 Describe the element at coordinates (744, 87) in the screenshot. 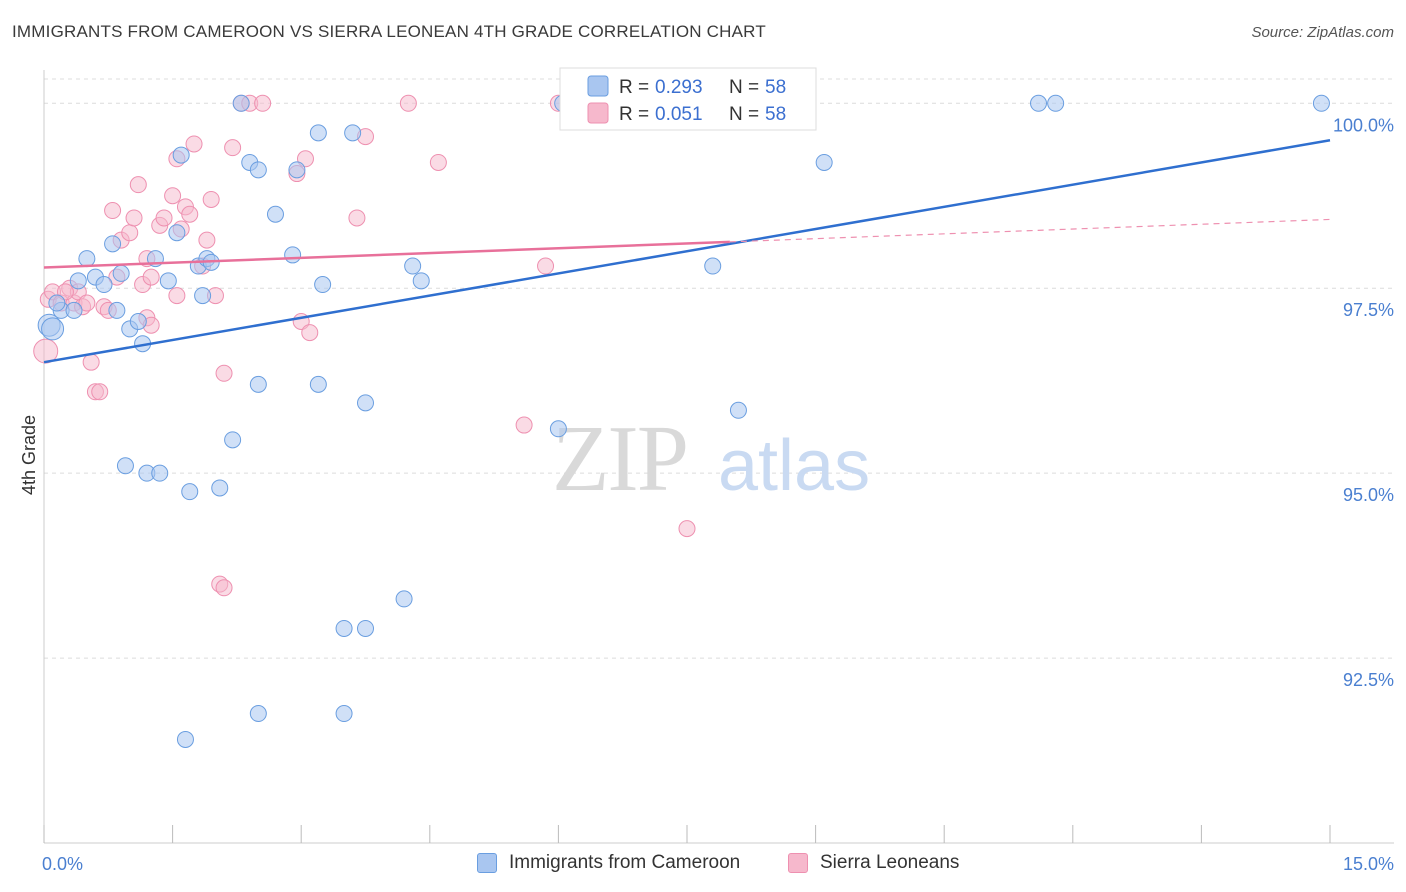

I see `legend-n-label-blue: N =` at that location.